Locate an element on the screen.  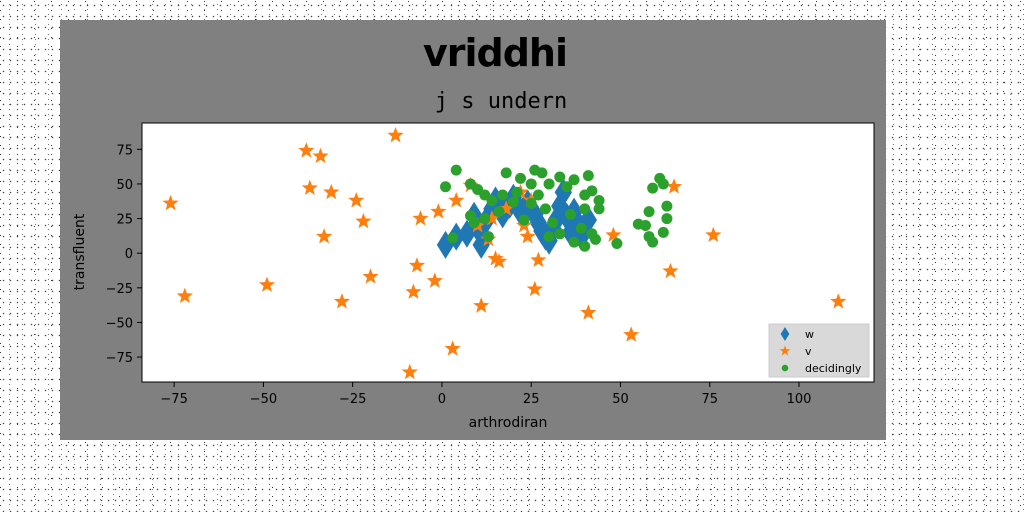
y-axis-label: transfluent is located at coordinates (80, 251).